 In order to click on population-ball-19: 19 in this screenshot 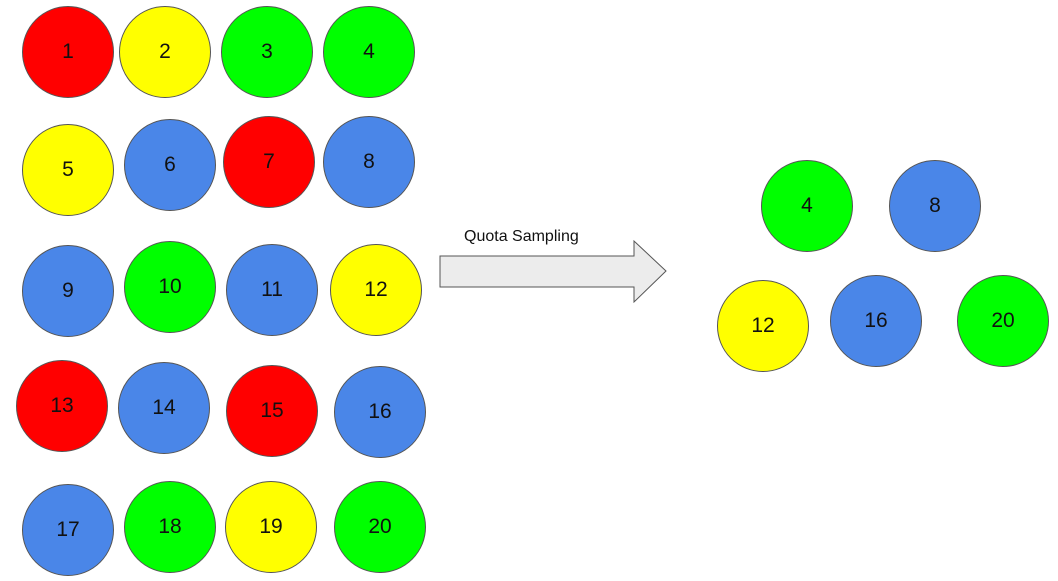, I will do `click(271, 527)`.